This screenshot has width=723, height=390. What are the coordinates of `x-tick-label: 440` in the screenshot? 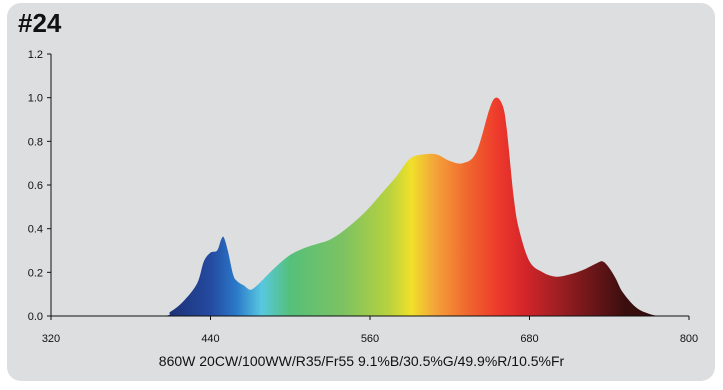 It's located at (210, 339).